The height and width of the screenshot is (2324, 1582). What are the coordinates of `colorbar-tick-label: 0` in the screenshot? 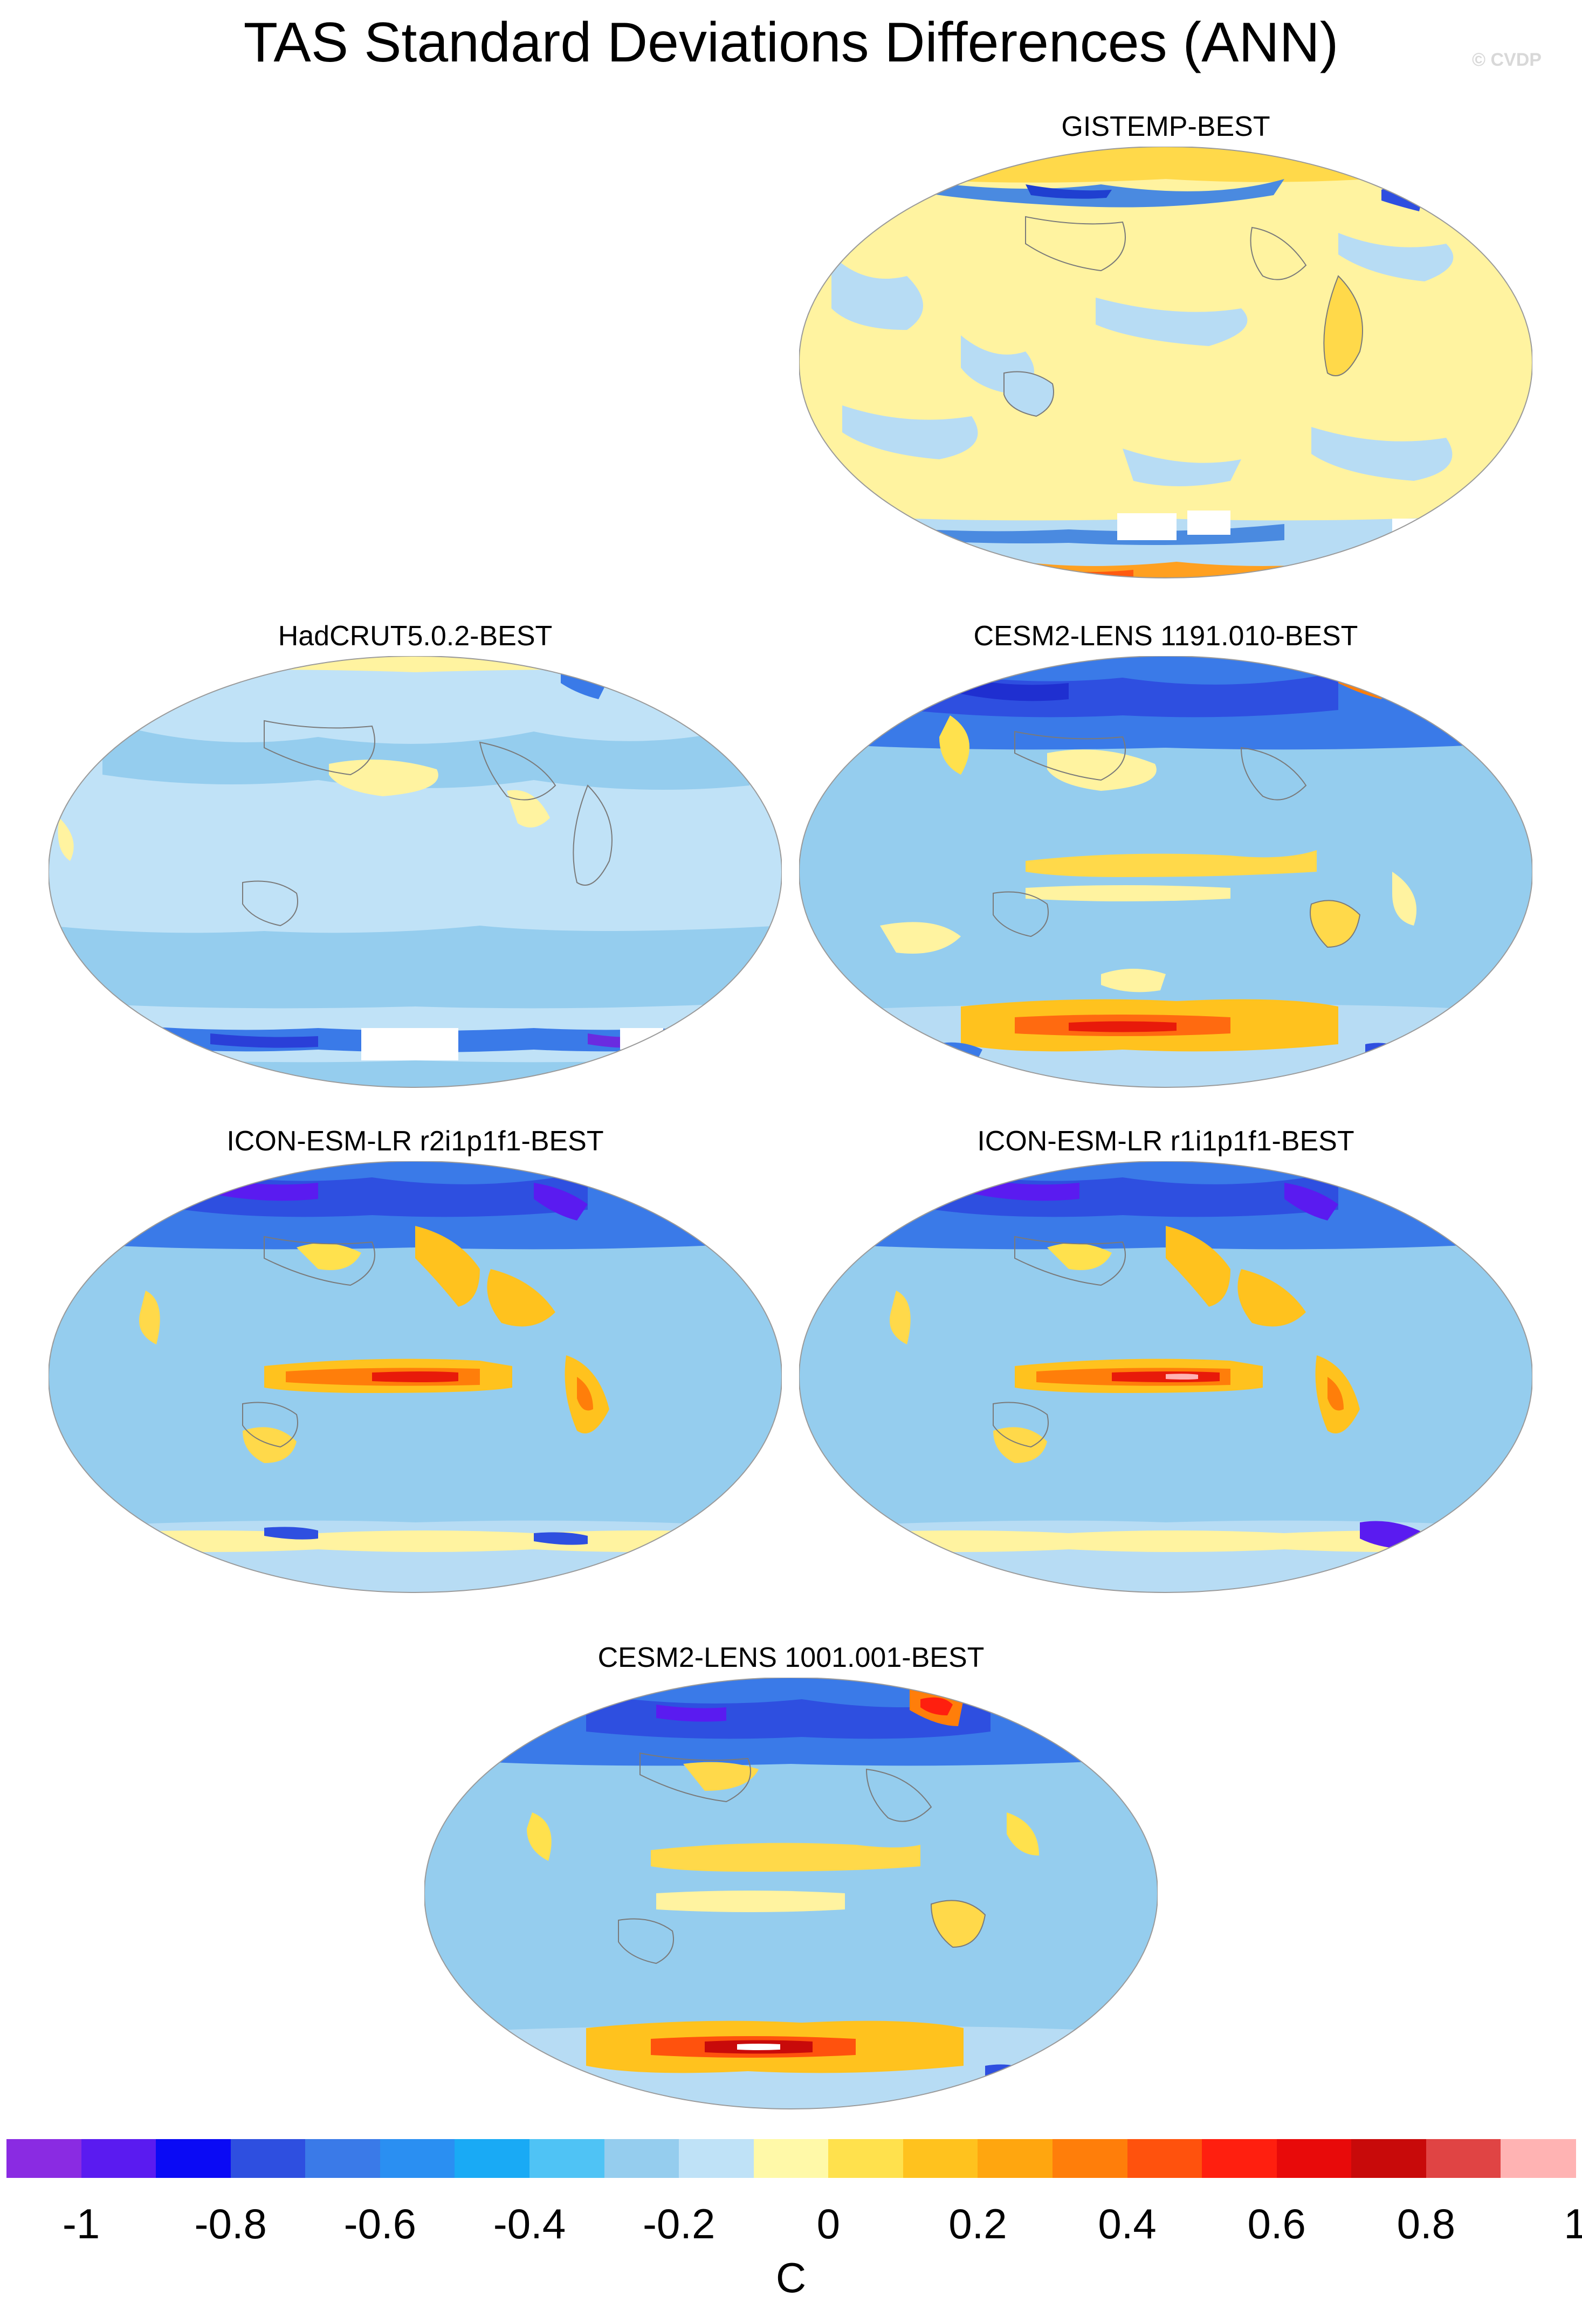 It's located at (828, 2223).